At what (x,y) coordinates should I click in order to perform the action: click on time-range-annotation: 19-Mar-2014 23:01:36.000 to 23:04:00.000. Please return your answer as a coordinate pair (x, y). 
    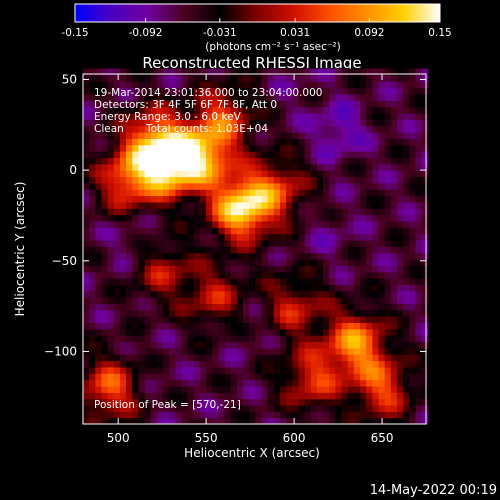
    Looking at the image, I should click on (208, 93).